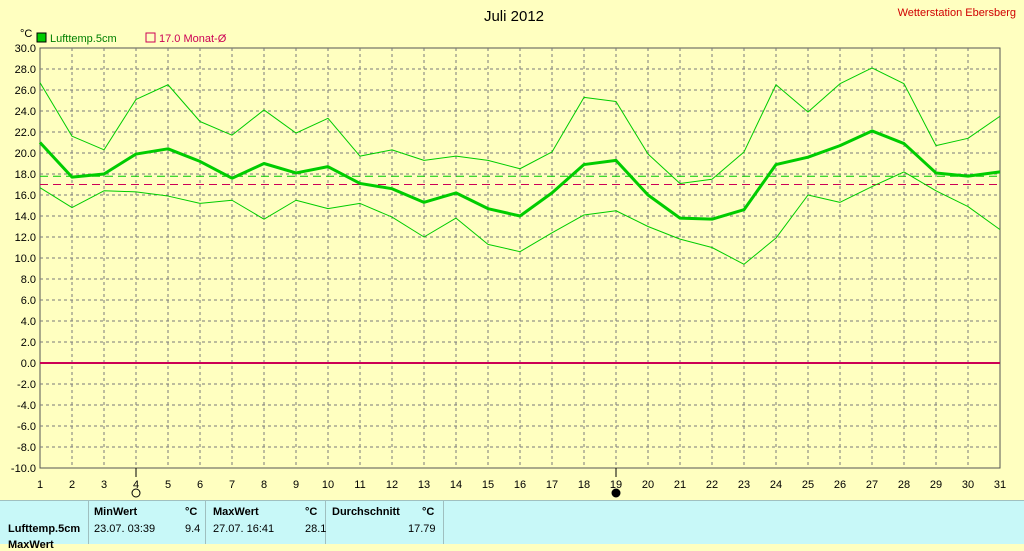  What do you see at coordinates (266, 522) in the screenshot?
I see `stats-max-column: MaxWert °C 27.07. 16:41 28.1` at bounding box center [266, 522].